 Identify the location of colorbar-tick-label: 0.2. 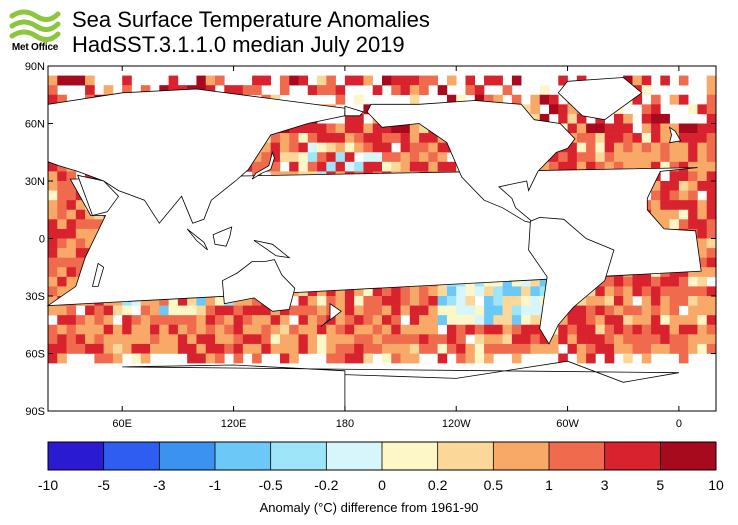
(438, 485).